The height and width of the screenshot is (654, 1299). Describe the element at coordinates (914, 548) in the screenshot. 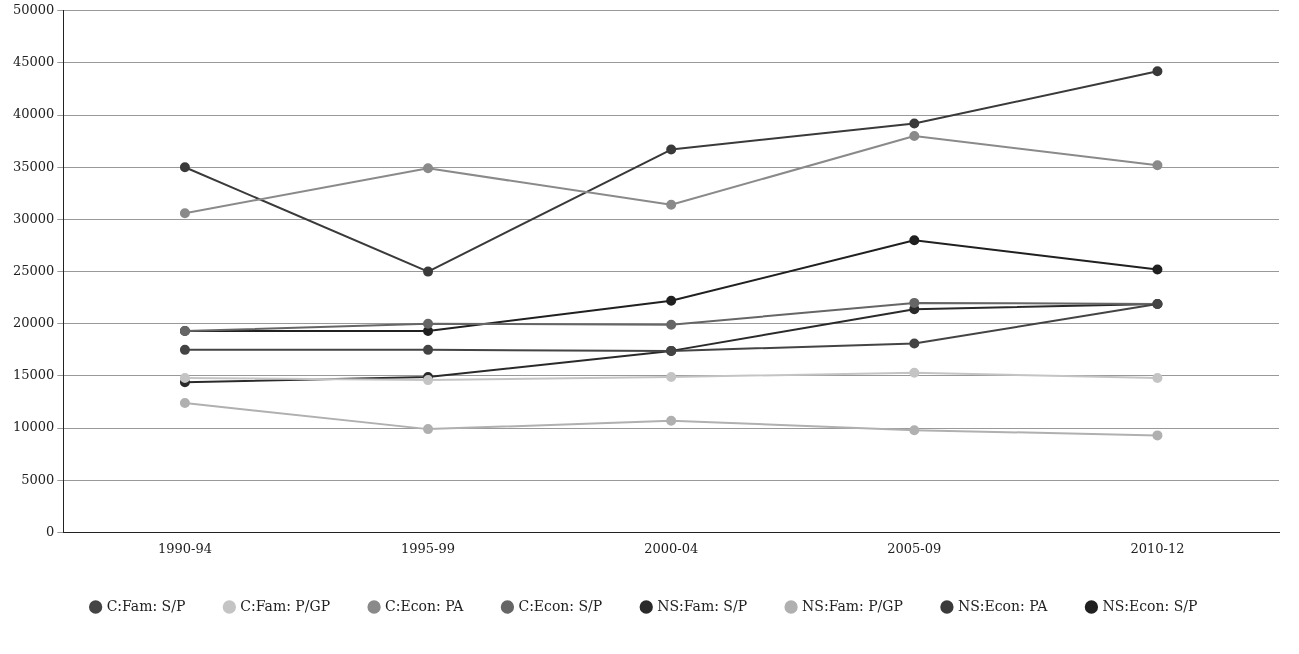

I see `x-tick-label: 2005-09` at that location.